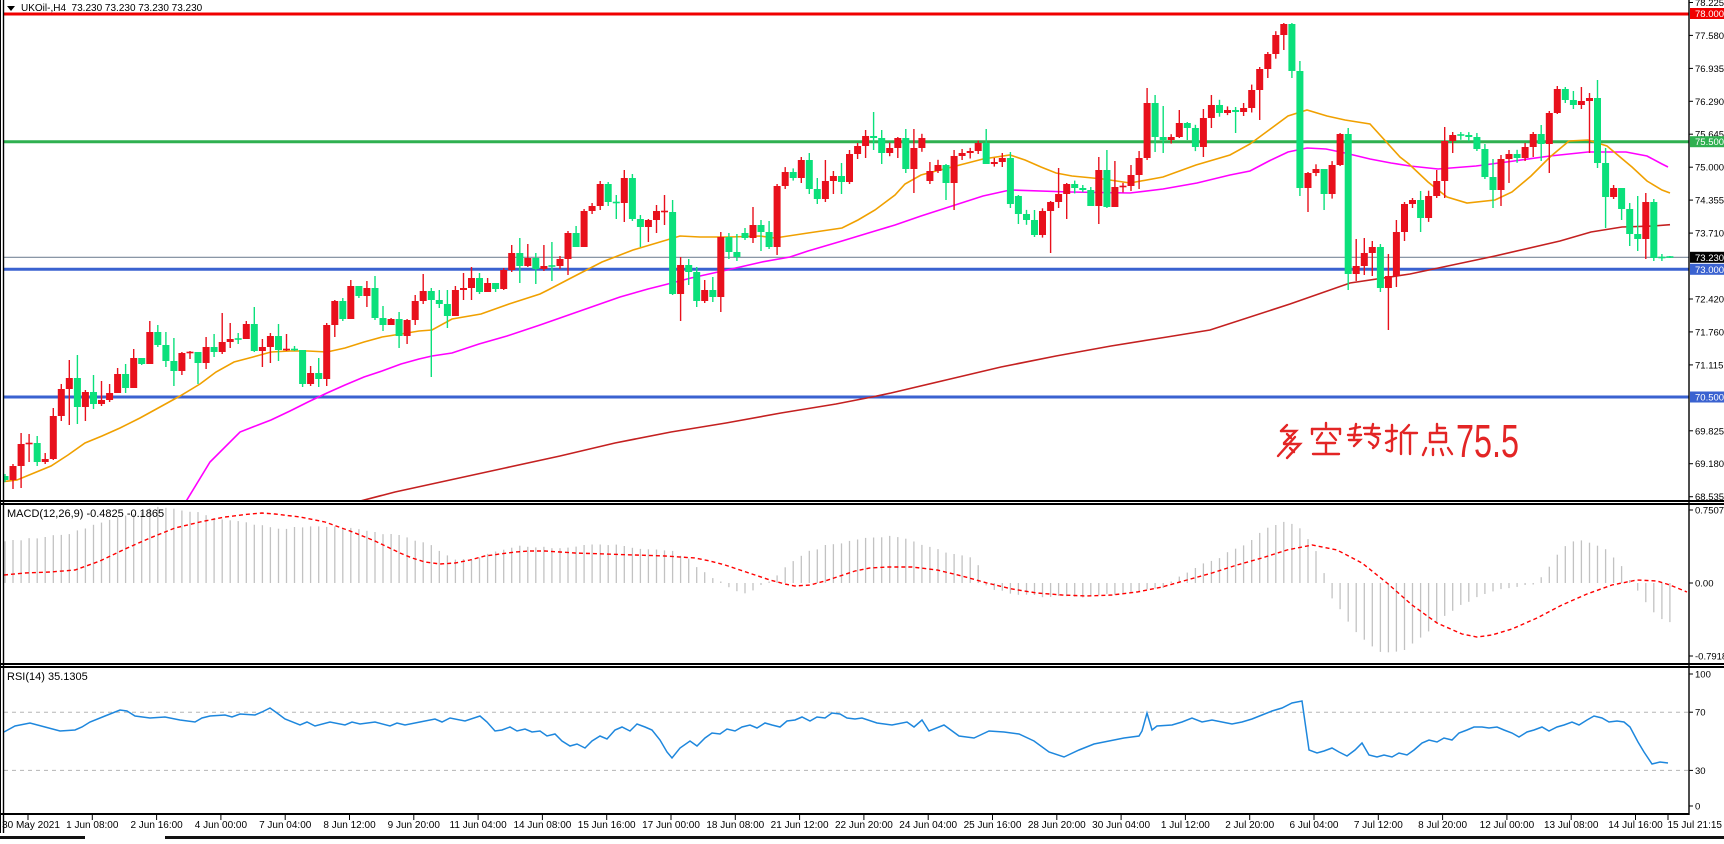 The width and height of the screenshot is (1724, 844). Describe the element at coordinates (800, 825) in the screenshot. I see `svg-text: 21 Jun 12:00` at that location.